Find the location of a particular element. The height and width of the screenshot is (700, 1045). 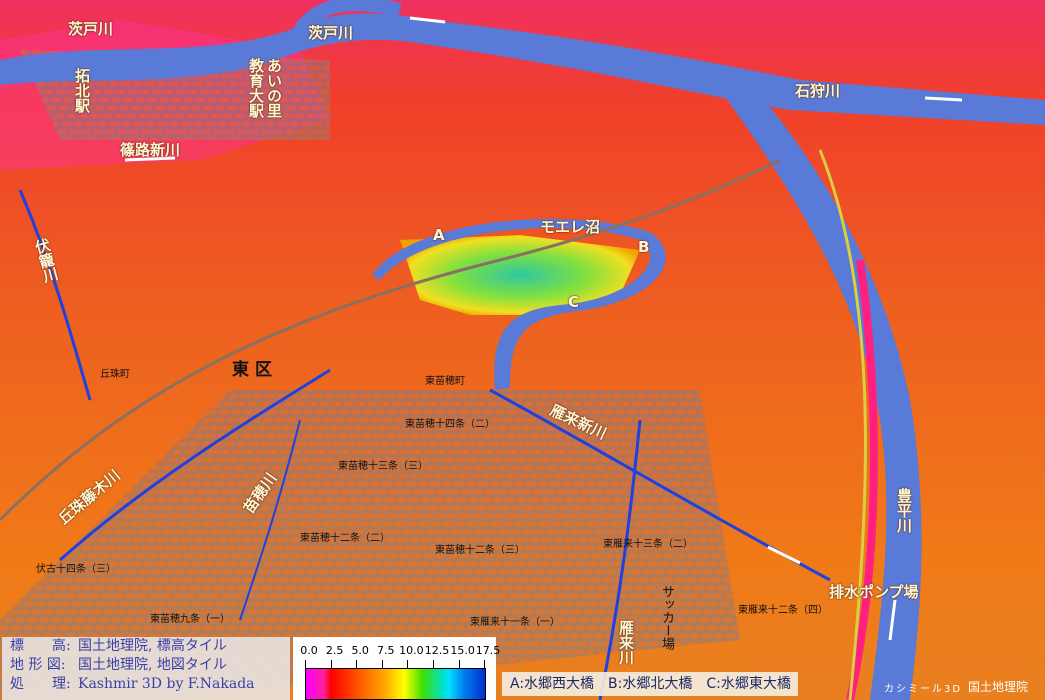

kariki-river-line is located at coordinates (620, 559).